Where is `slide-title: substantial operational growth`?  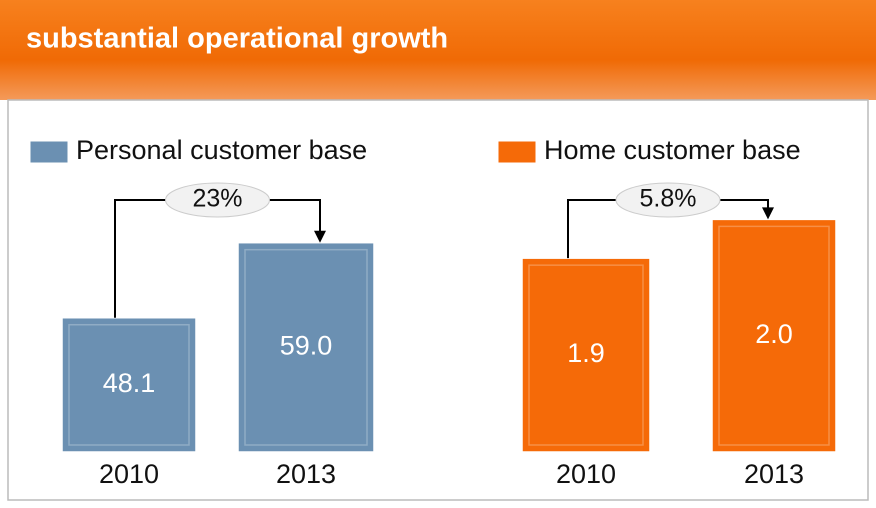 slide-title: substantial operational growth is located at coordinates (237, 39).